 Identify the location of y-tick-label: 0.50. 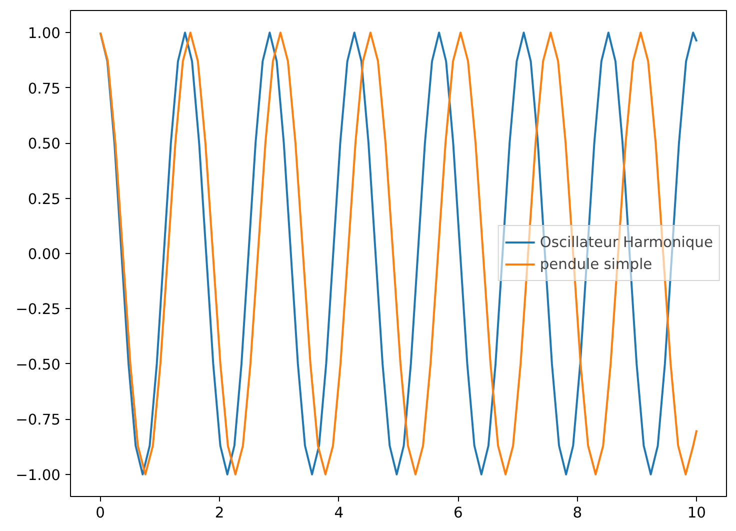
(44, 144).